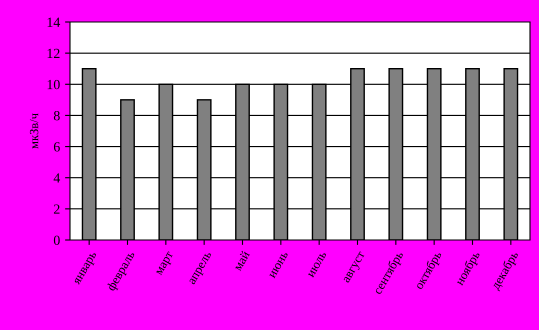 The image size is (539, 330). Describe the element at coordinates (54, 53) in the screenshot. I see `y-tick-label: 12` at that location.